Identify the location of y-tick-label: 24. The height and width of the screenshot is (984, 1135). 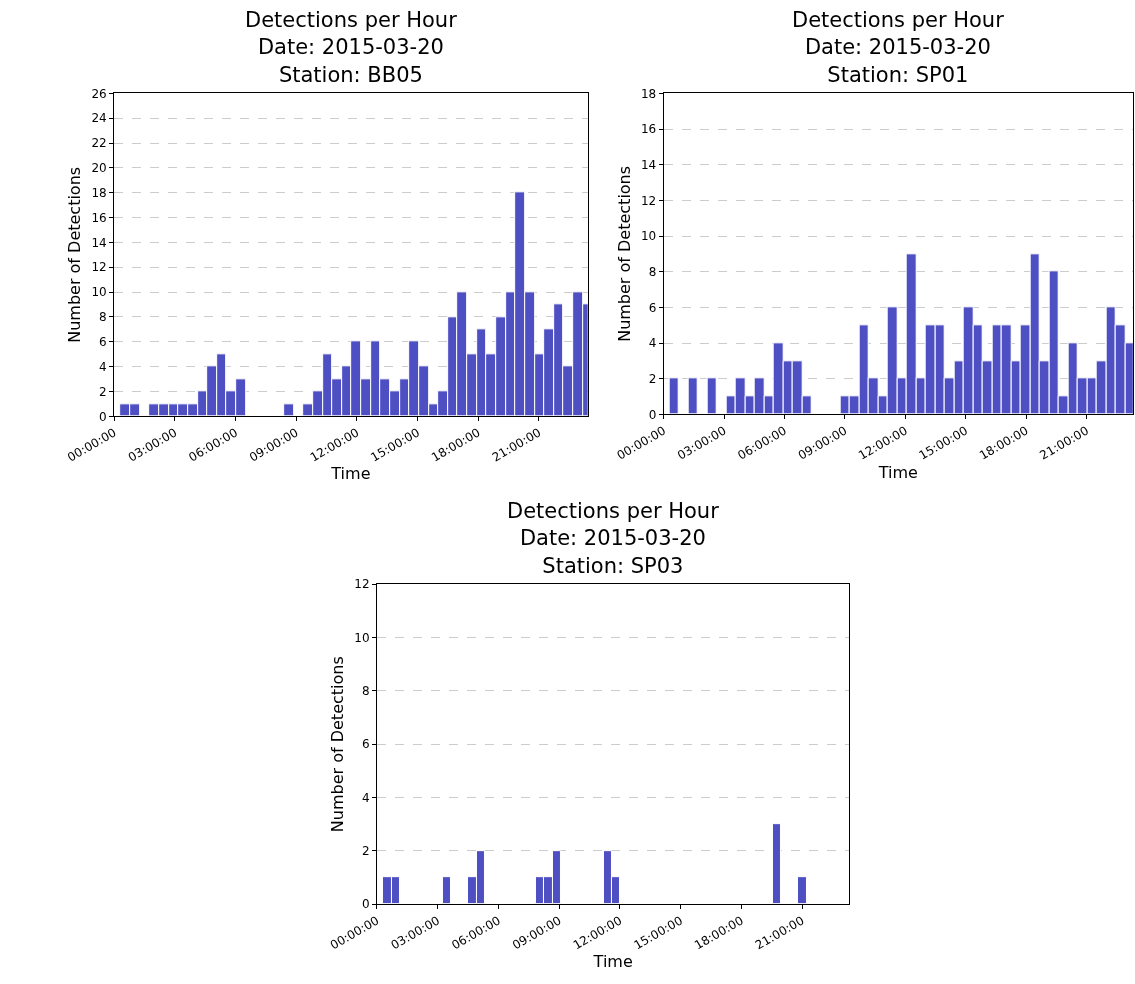
(99, 118).